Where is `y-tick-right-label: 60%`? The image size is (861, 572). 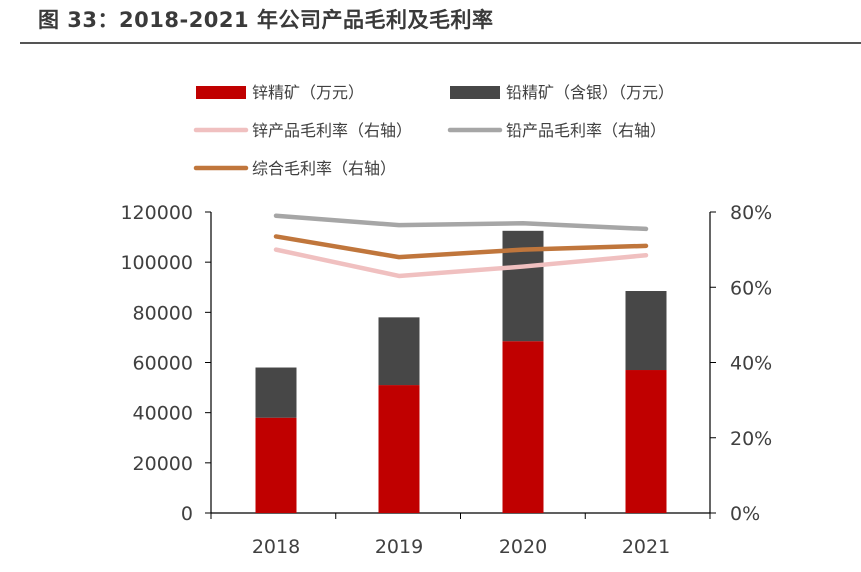
y-tick-right-label: 60% is located at coordinates (751, 288).